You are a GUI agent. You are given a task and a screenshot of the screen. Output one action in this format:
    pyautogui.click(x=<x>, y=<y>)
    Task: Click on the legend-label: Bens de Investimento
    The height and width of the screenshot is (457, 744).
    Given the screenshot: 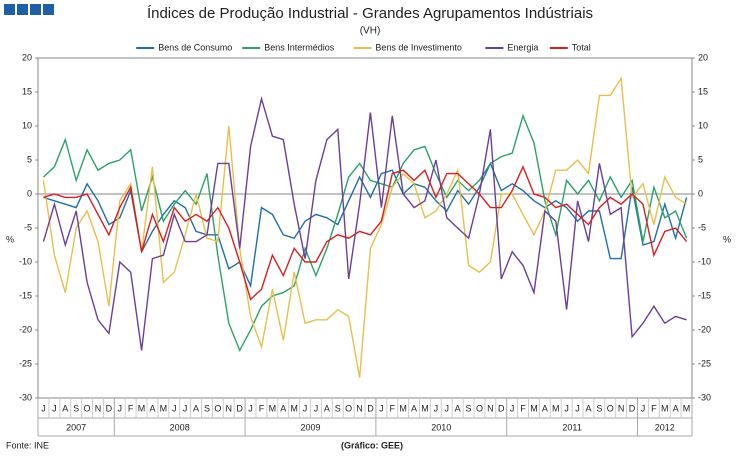 What is the action you would take?
    pyautogui.click(x=418, y=47)
    